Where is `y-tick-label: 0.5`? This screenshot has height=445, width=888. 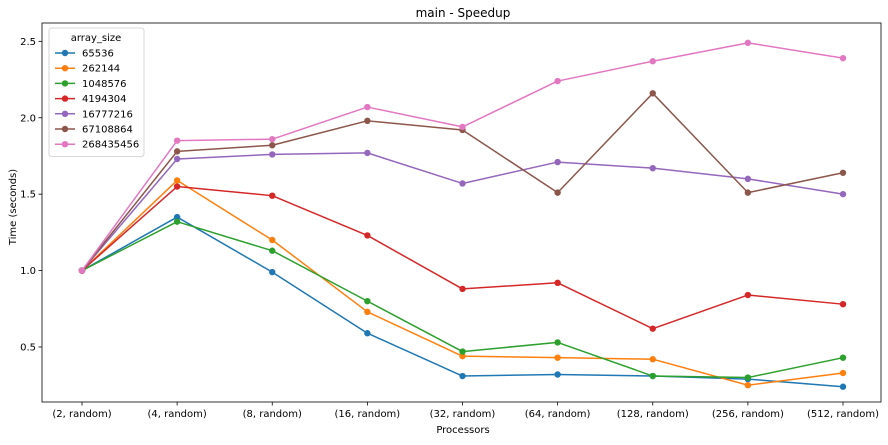
y-tick-label: 0.5 is located at coordinates (28, 347).